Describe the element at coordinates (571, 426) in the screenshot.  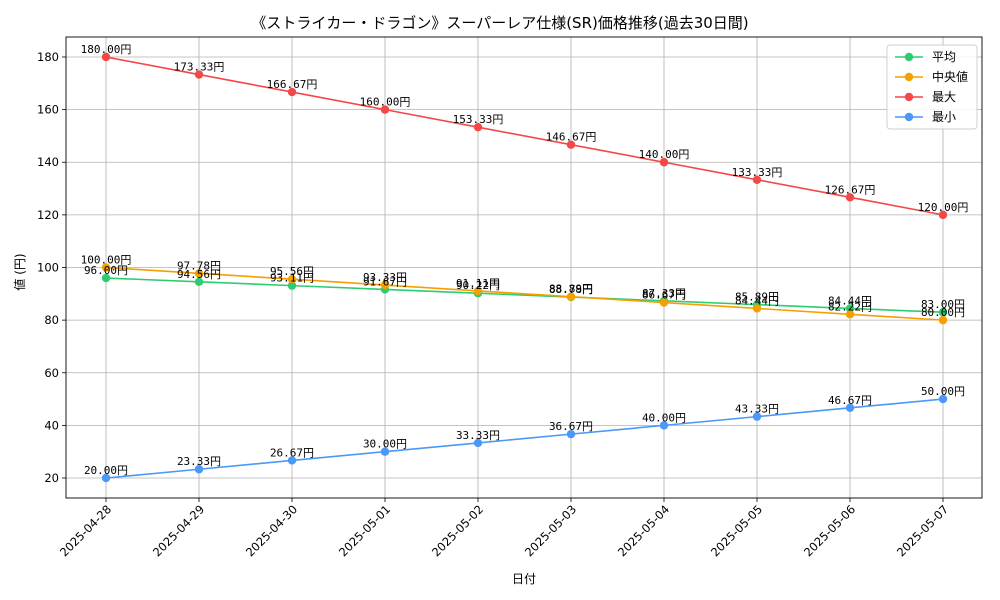
I see `data-label: 36.67円` at that location.